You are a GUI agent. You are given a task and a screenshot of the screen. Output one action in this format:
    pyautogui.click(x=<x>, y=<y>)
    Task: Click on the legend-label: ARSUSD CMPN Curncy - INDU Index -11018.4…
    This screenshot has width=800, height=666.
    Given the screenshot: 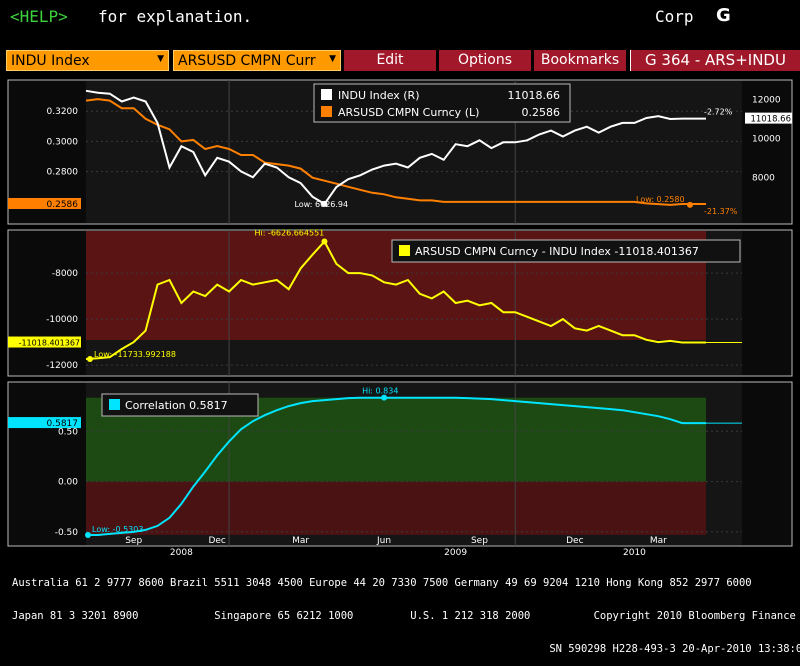 What is the action you would take?
    pyautogui.click(x=557, y=251)
    